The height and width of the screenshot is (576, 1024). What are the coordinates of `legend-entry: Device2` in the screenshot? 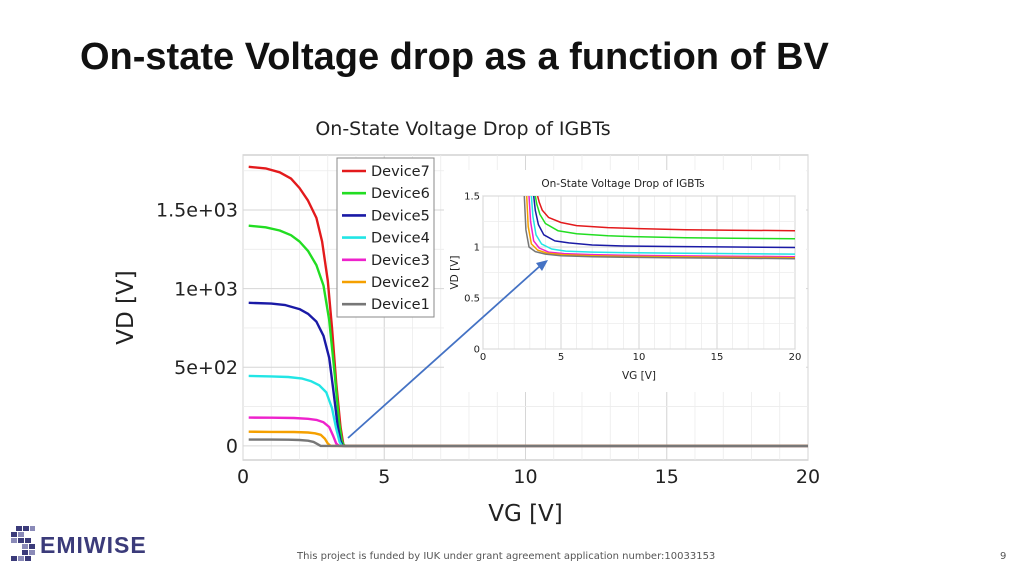 It's located at (400, 283).